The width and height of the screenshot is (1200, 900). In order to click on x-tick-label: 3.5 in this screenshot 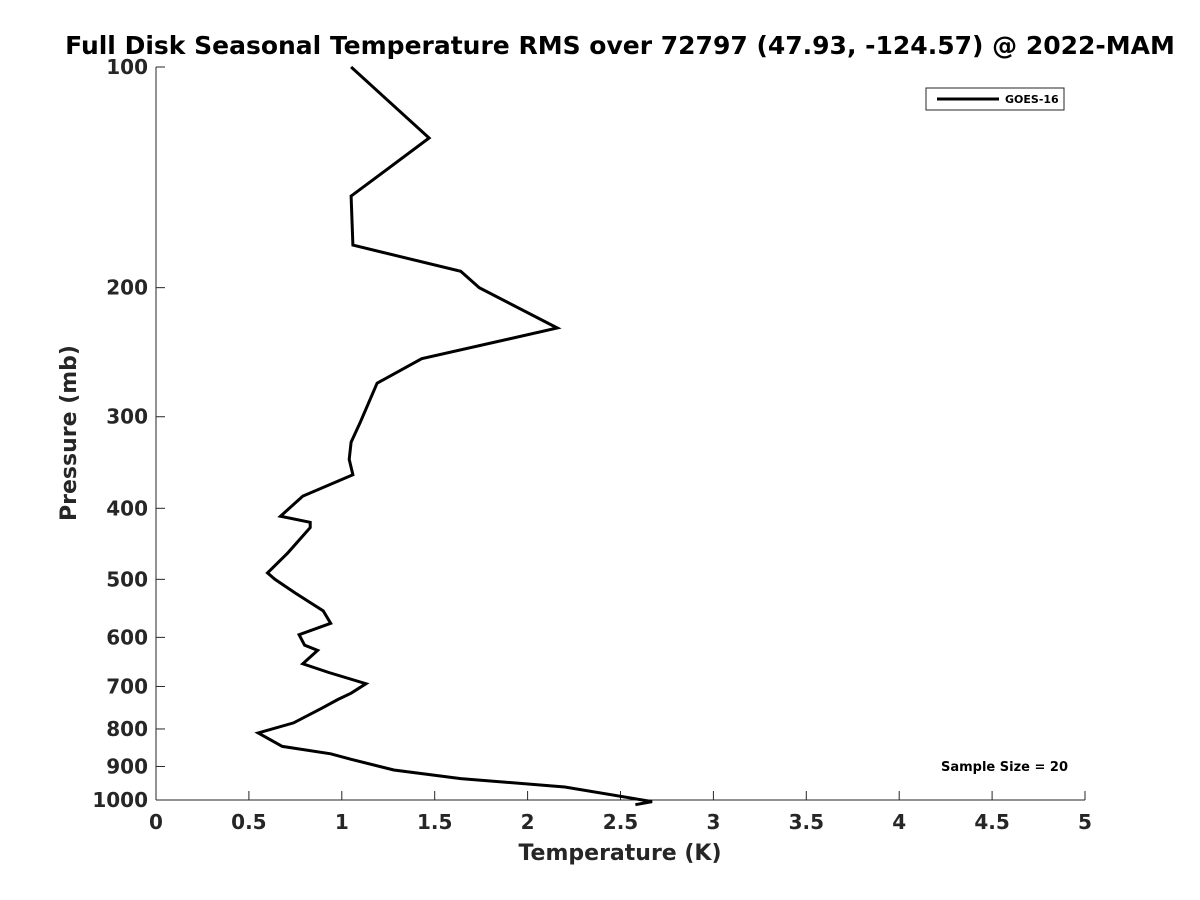, I will do `click(806, 822)`.